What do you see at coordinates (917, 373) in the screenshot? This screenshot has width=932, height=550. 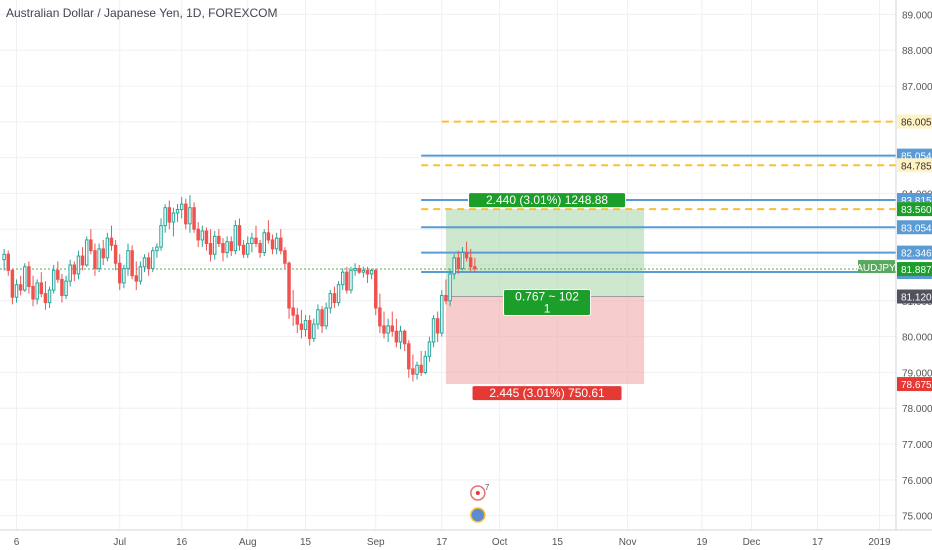 I see `y-tick-label: 79.000` at bounding box center [917, 373].